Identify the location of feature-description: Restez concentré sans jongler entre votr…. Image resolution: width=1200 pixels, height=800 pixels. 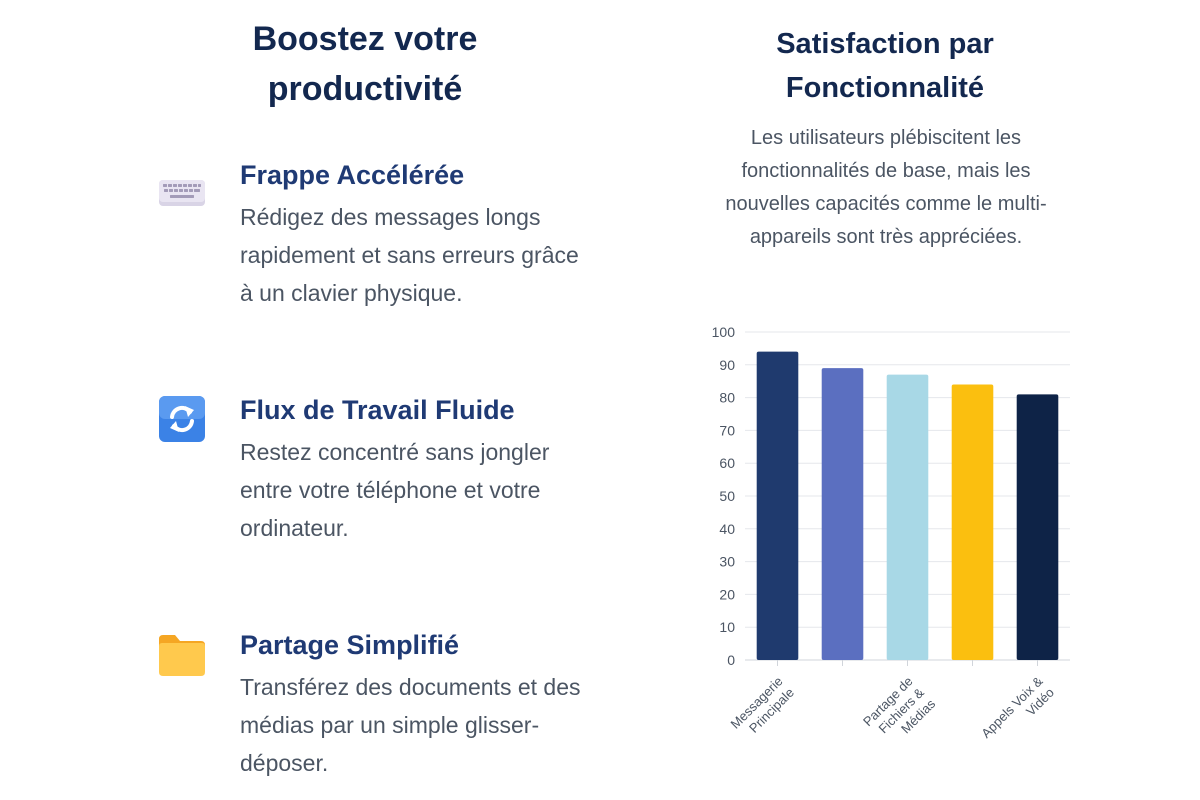
(395, 490).